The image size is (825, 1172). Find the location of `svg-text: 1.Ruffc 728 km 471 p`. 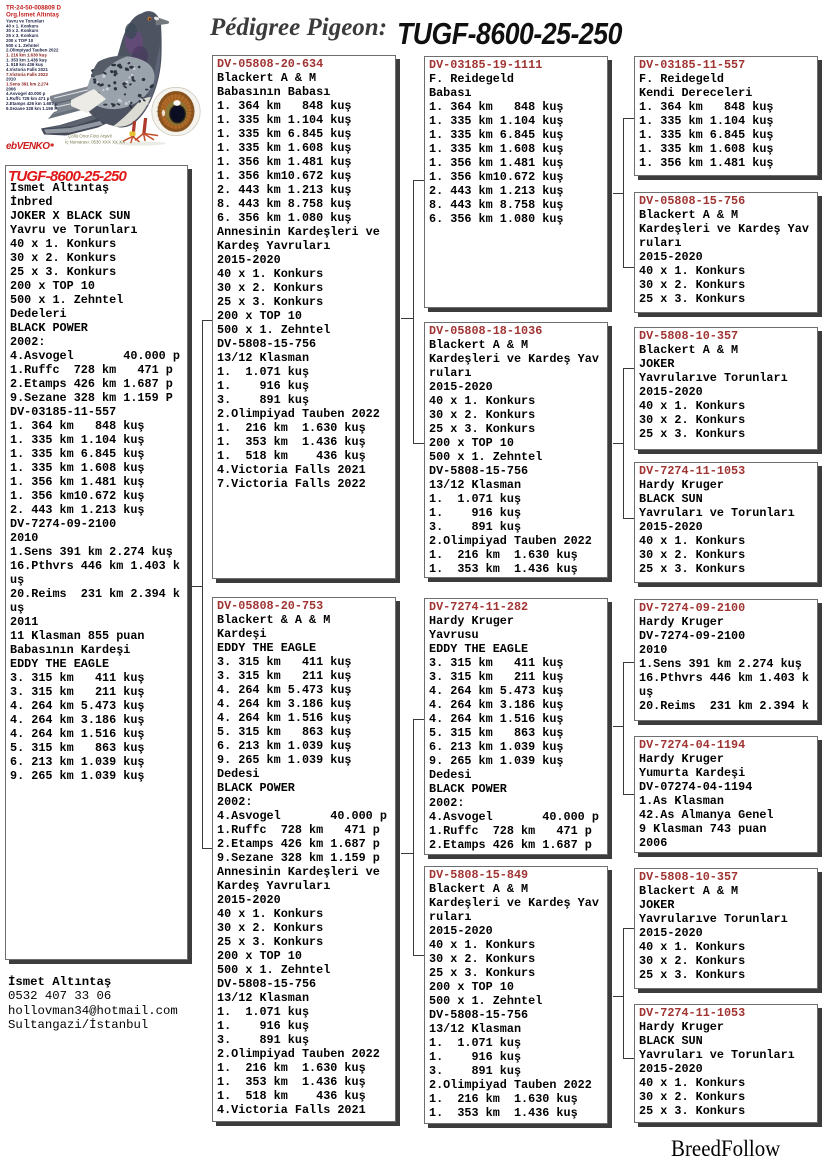

svg-text: 1.Ruffc 728 km 471 p is located at coordinates (28, 98).